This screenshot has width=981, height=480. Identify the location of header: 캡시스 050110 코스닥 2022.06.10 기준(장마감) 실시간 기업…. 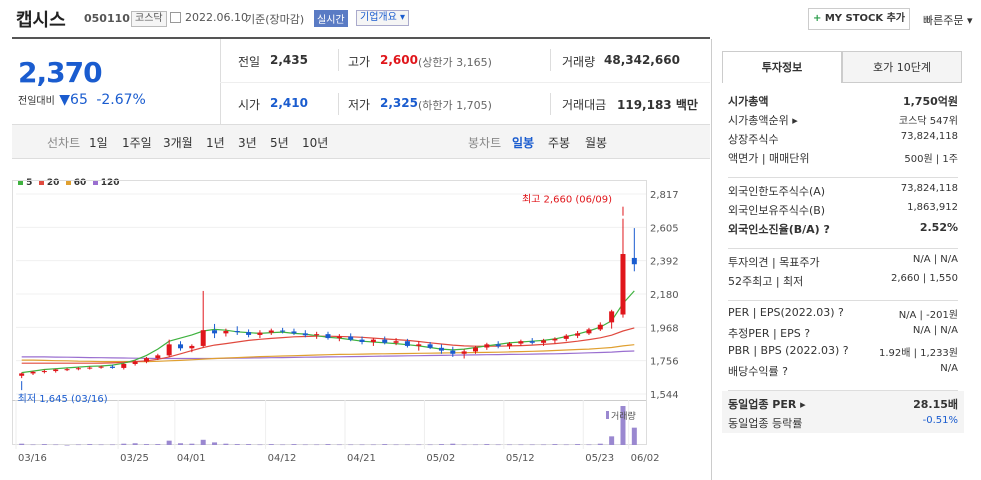
(490, 19).